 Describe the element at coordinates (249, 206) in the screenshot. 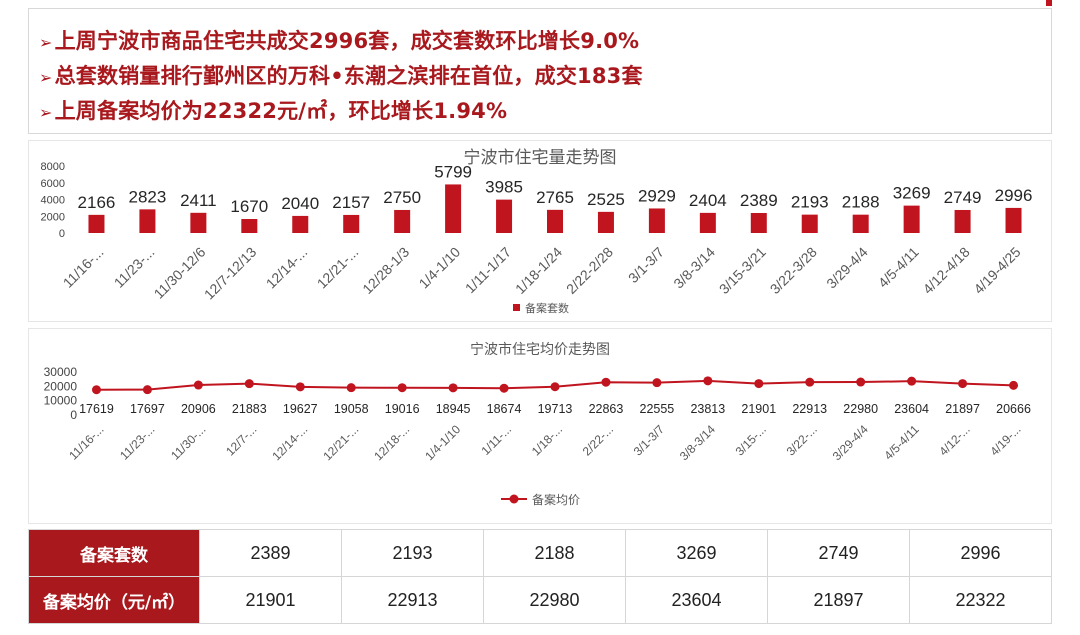

I see `data-label: 1670` at that location.